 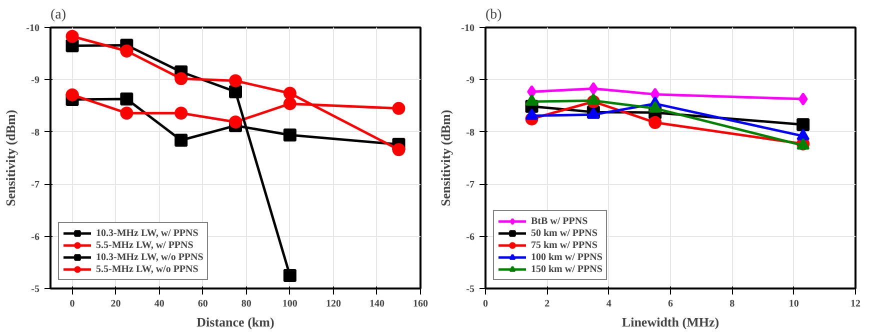 I want to click on legend-label: 10.3-MHz LW, w/o PPNS, so click(x=150, y=257).